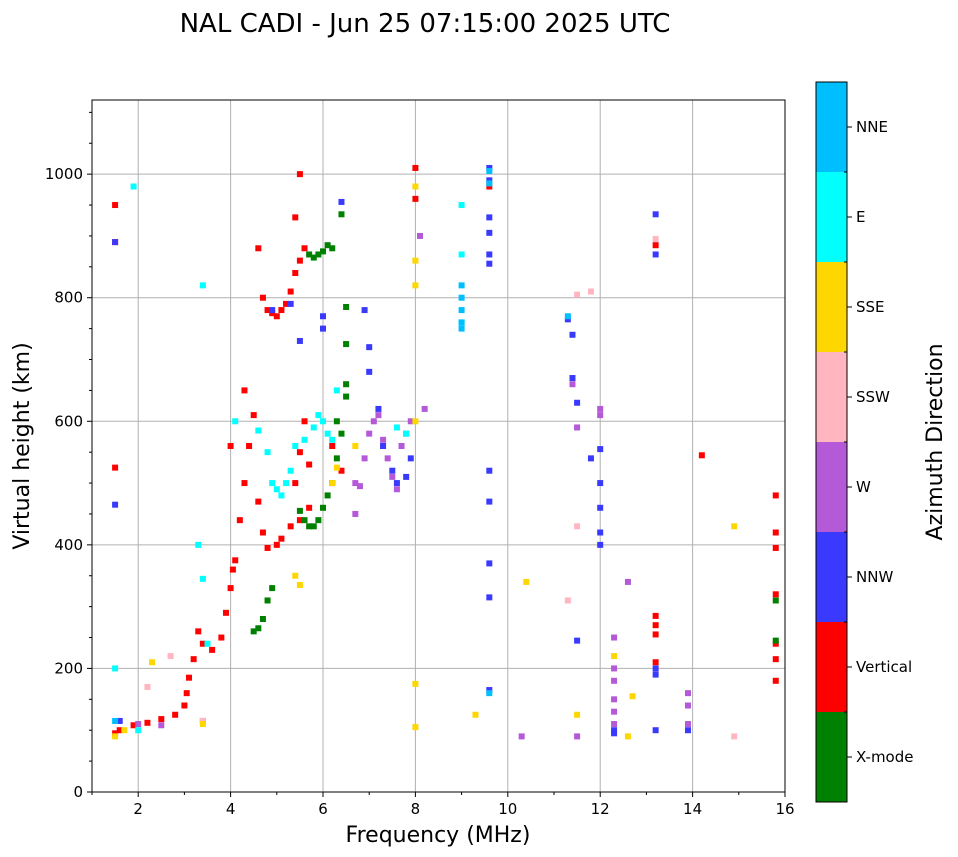 The height and width of the screenshot is (857, 958). Describe the element at coordinates (231, 809) in the screenshot. I see `x-tick-label: 4` at that location.